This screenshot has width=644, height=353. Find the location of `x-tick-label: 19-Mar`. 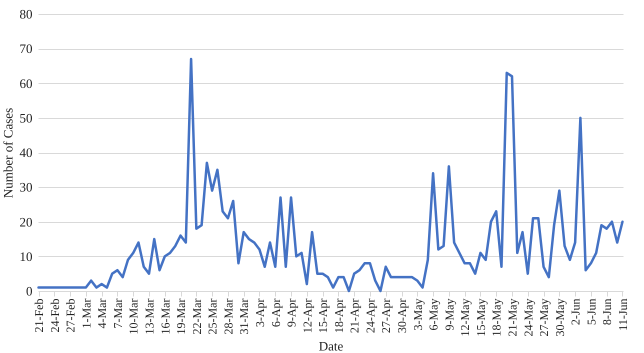

x-tick-label: 19-Mar is located at coordinates (181, 316).